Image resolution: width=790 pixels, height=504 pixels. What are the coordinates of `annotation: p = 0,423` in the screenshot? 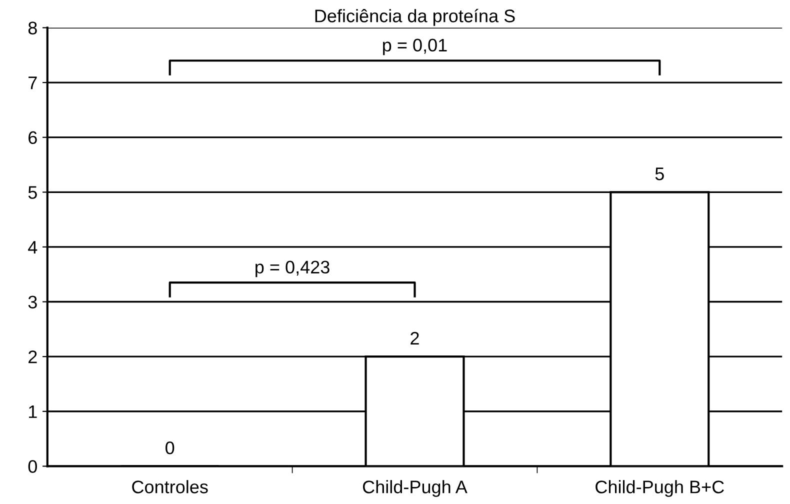 It's located at (293, 269).